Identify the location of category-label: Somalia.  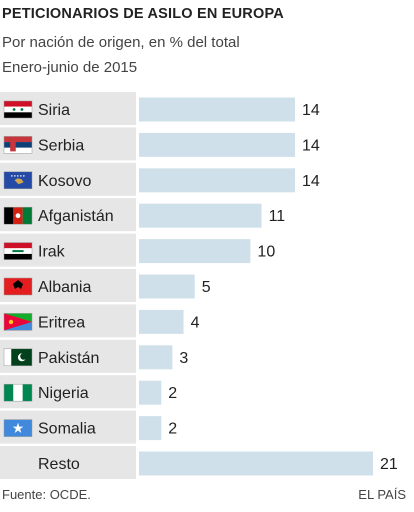
(67, 429).